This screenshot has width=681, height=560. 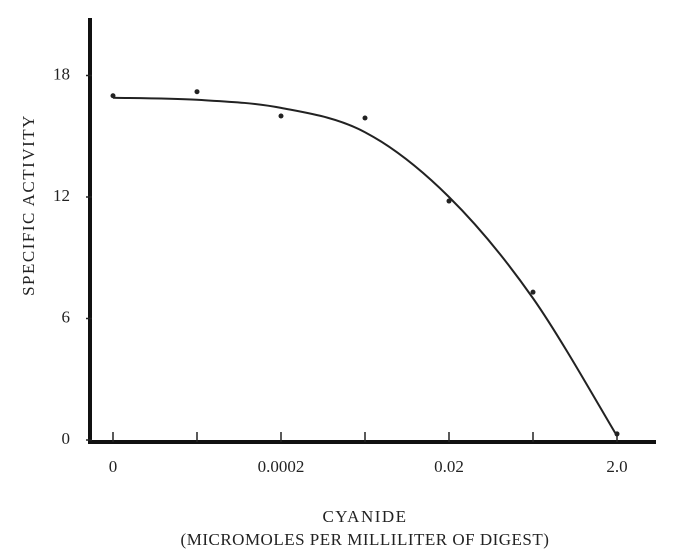 What do you see at coordinates (449, 466) in the screenshot?
I see `x-tick-label: 0.02` at bounding box center [449, 466].